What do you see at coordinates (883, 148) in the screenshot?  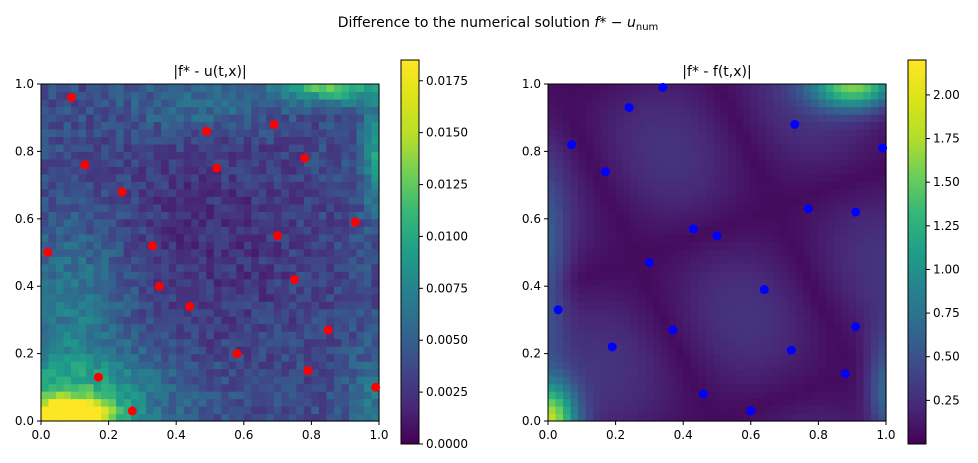 I see `scatter-point` at bounding box center [883, 148].